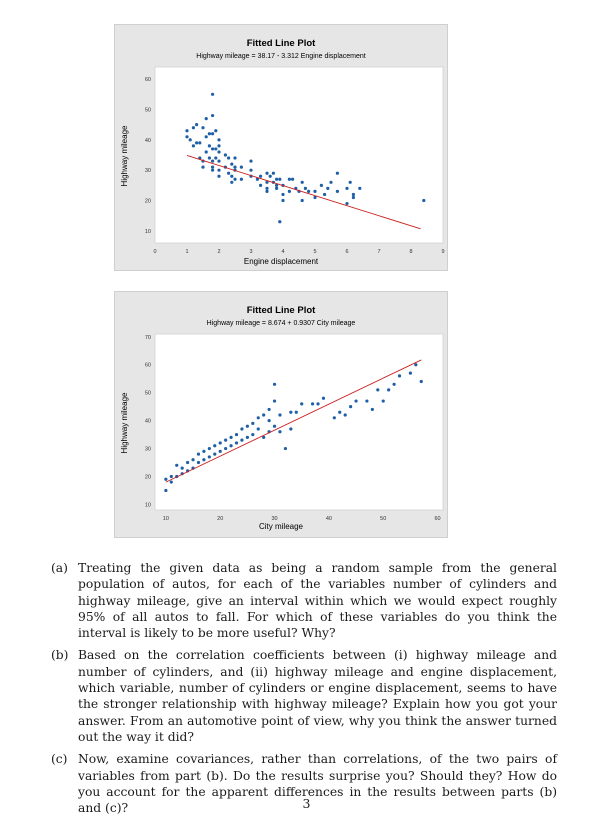 This screenshot has height=826, width=613. What do you see at coordinates (59, 759) in the screenshot?
I see `question-label: (c)` at bounding box center [59, 759].